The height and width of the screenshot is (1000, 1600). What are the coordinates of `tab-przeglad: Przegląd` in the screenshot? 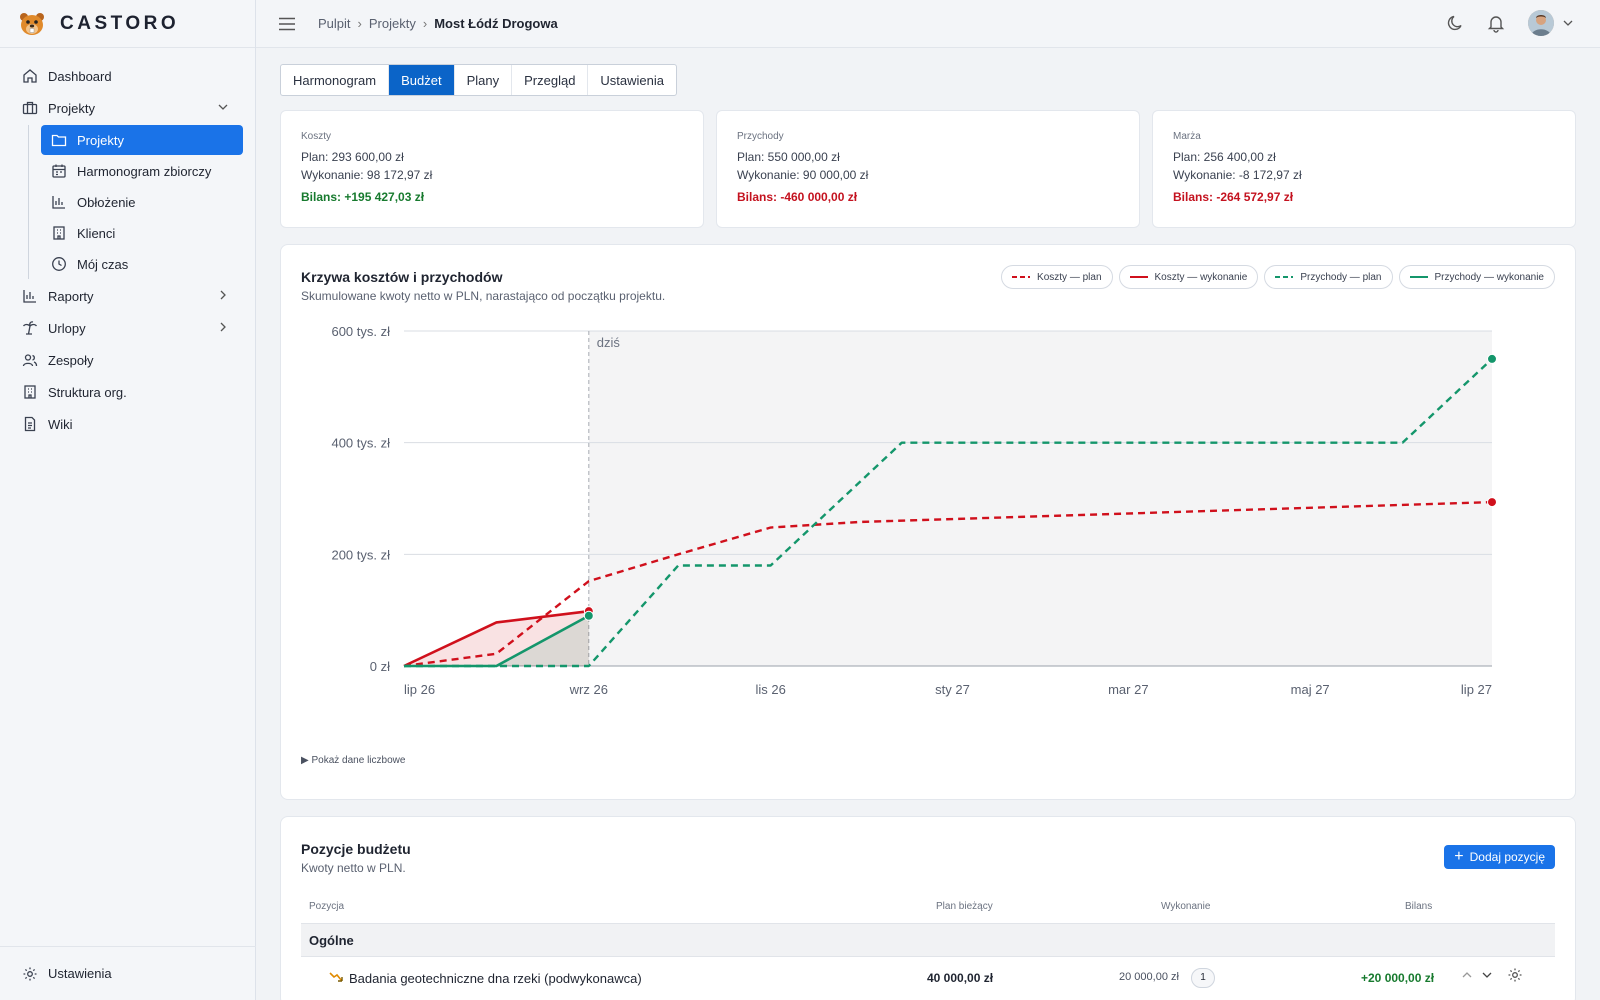 It's located at (550, 80).